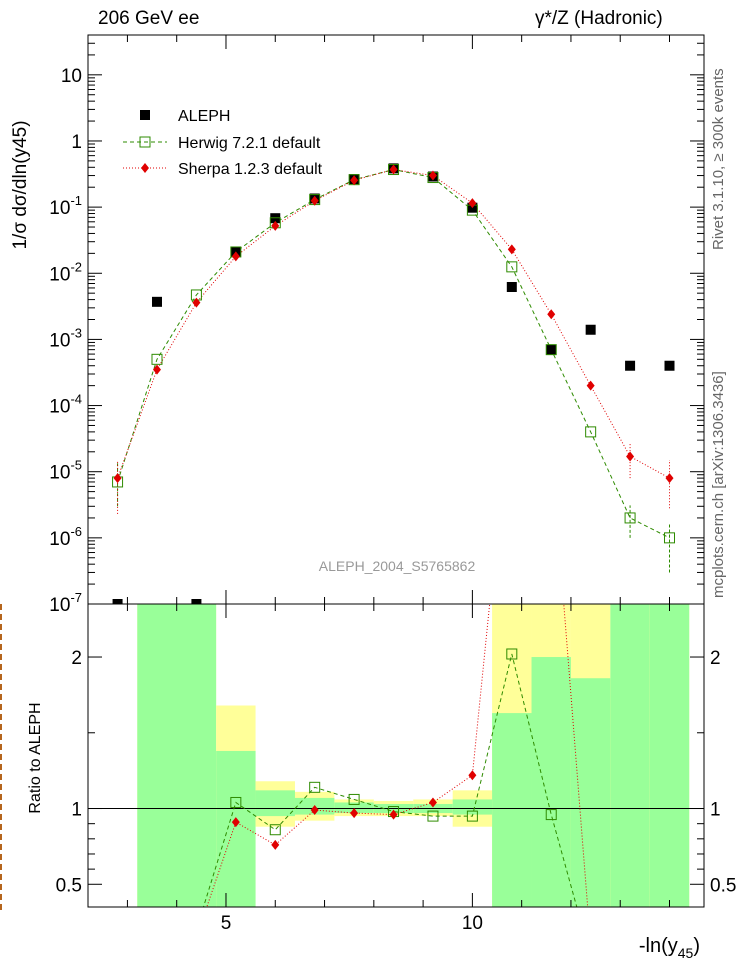  Describe the element at coordinates (723, 885) in the screenshot. I see `ratio-y-tick-label-right: 0.5` at that location.